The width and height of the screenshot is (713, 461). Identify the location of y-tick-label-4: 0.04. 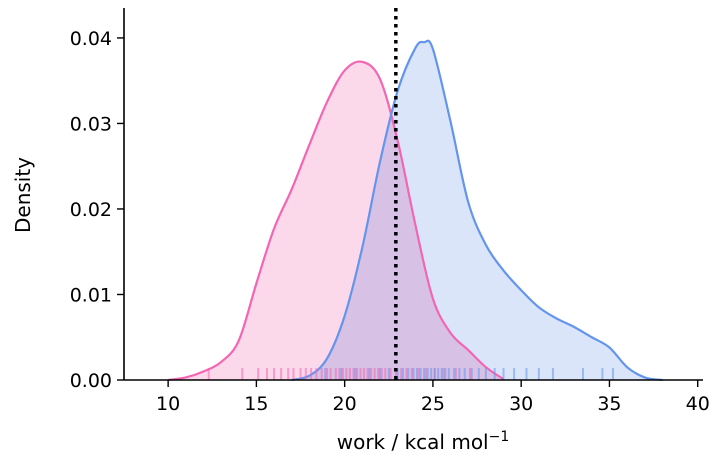
(91, 39).